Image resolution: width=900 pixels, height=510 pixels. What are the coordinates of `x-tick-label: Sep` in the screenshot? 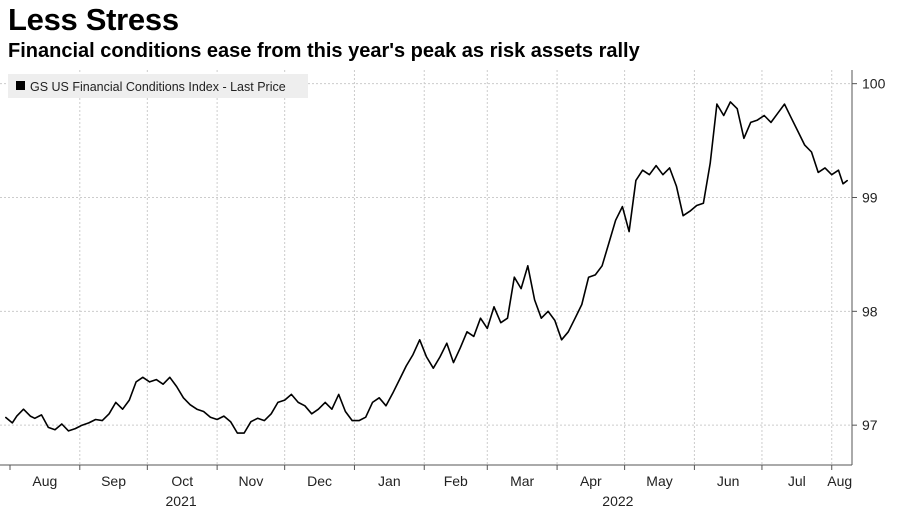 It's located at (113, 481).